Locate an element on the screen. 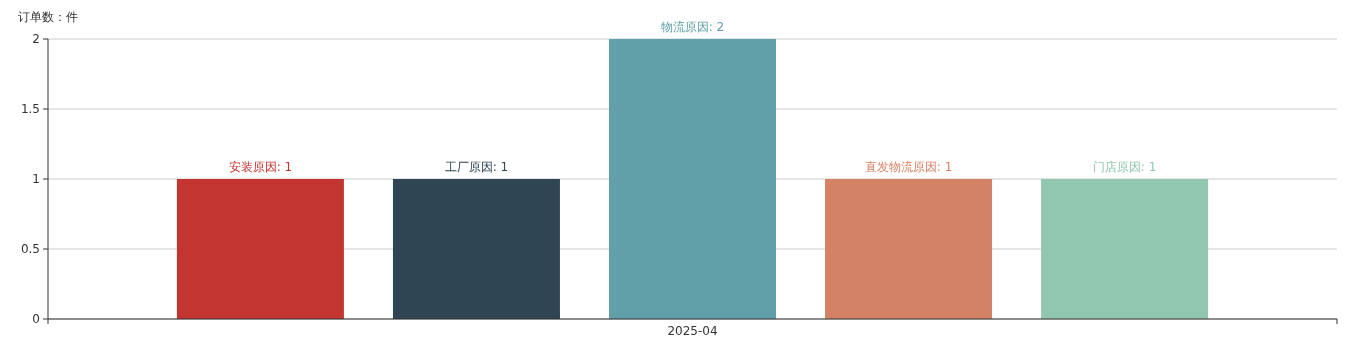 The height and width of the screenshot is (341, 1359). y-tick-label: 0 is located at coordinates (36, 319).